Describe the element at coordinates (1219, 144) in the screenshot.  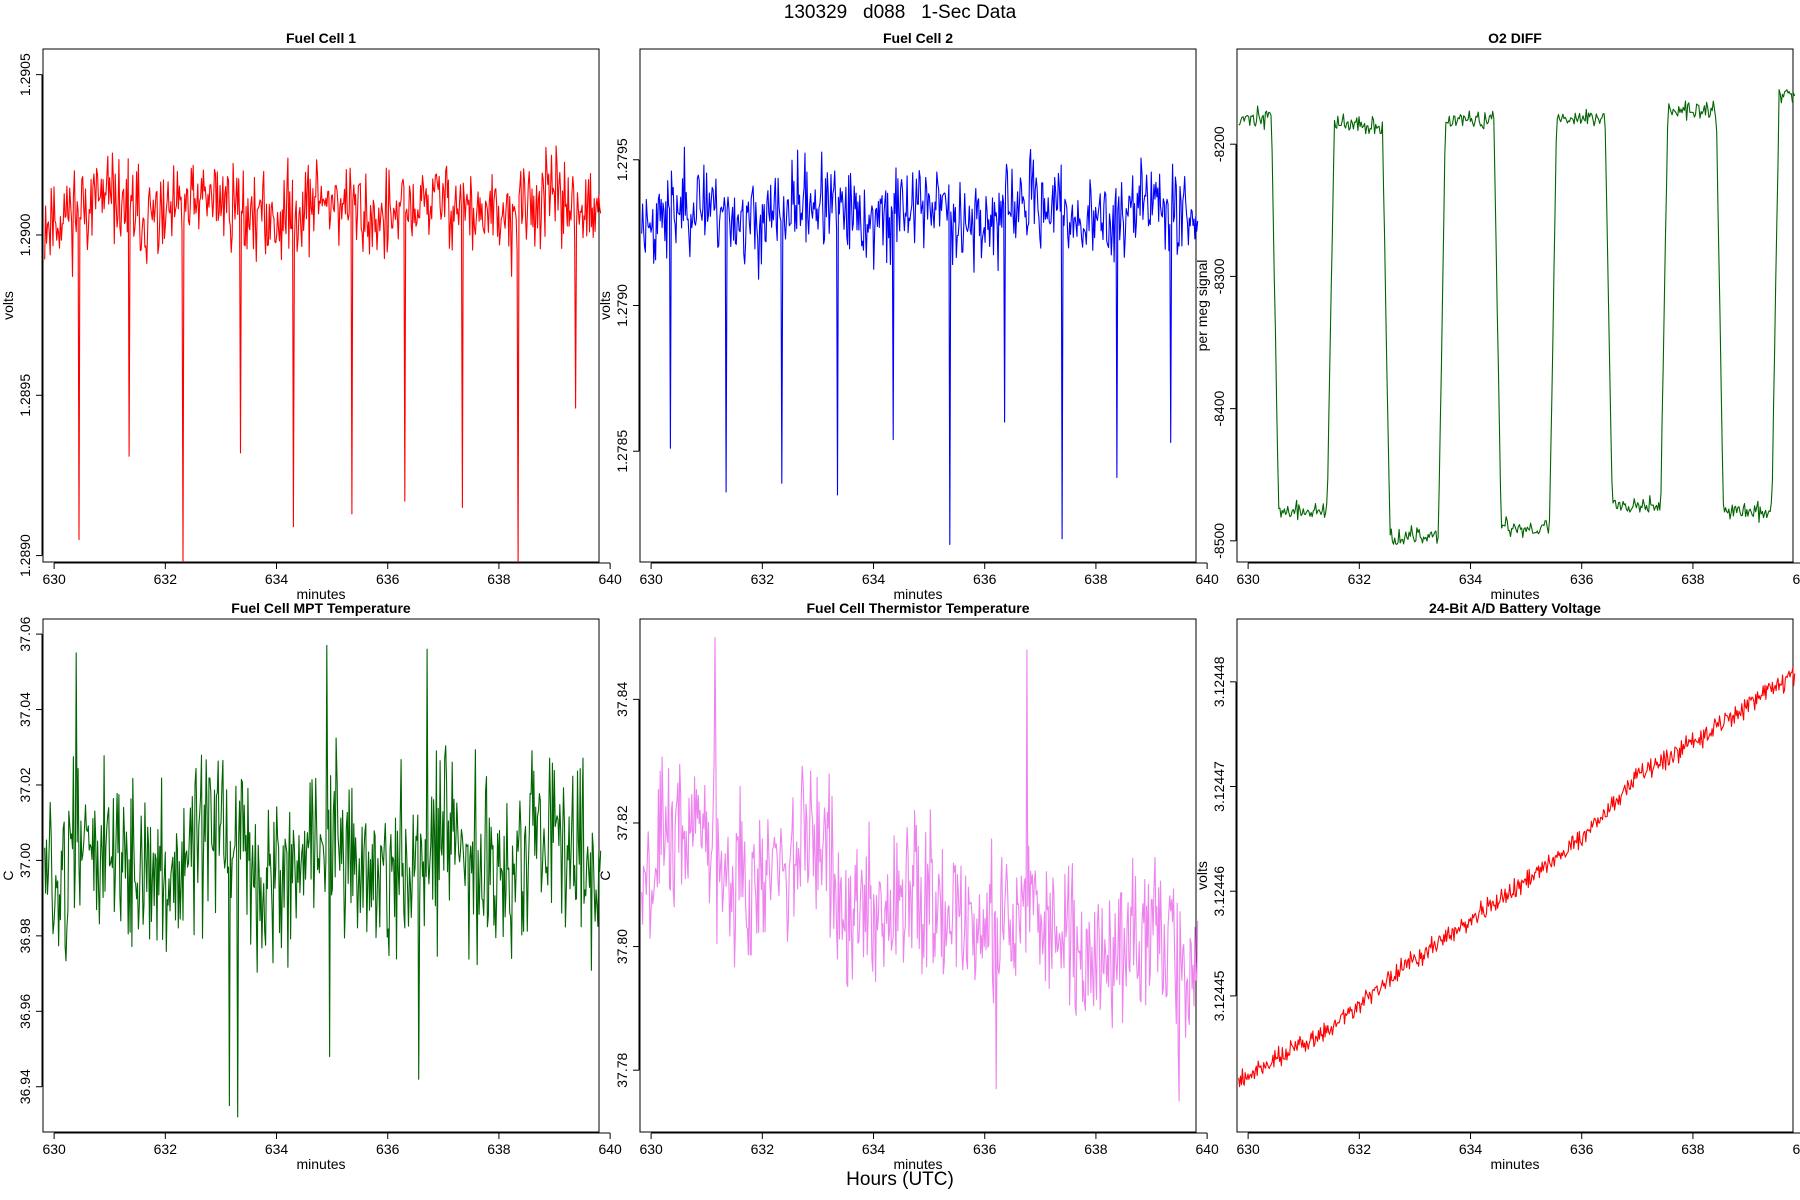
I see `y-tick-label: -8200` at that location.